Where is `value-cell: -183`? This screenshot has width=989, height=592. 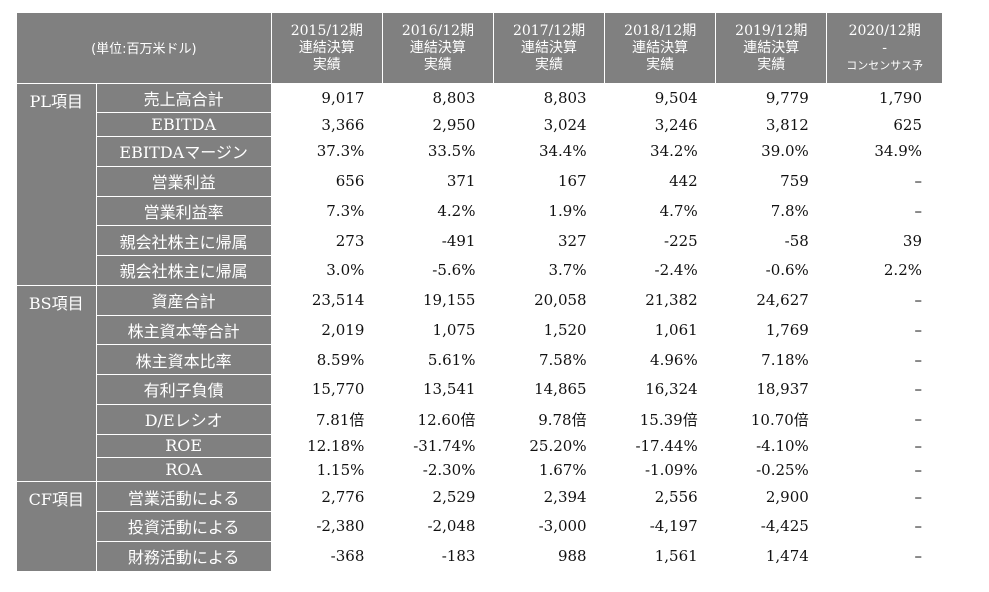 value-cell: -183 is located at coordinates (438, 556).